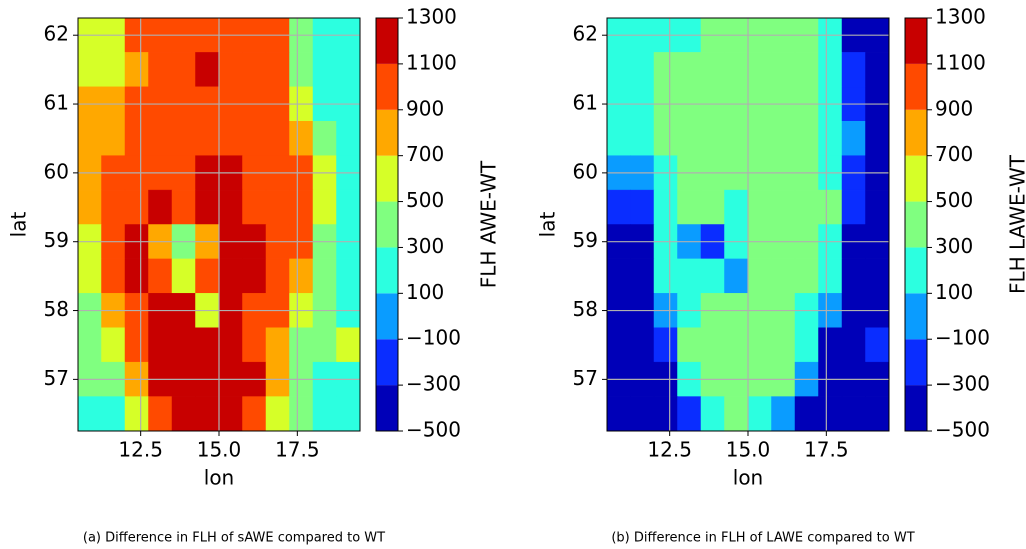 The height and width of the screenshot is (549, 1026). What do you see at coordinates (297, 450) in the screenshot?
I see `x-tick-label: 17.5` at bounding box center [297, 450].